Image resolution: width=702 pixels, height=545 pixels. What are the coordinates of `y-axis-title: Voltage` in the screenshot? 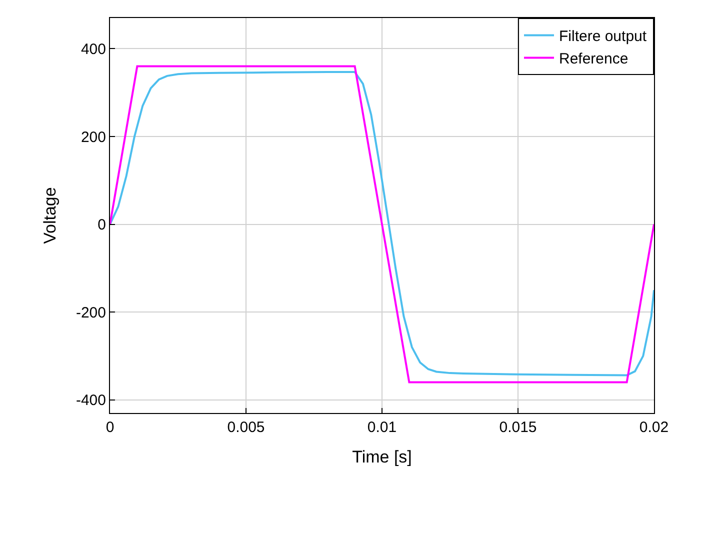 It's located at (50, 215).